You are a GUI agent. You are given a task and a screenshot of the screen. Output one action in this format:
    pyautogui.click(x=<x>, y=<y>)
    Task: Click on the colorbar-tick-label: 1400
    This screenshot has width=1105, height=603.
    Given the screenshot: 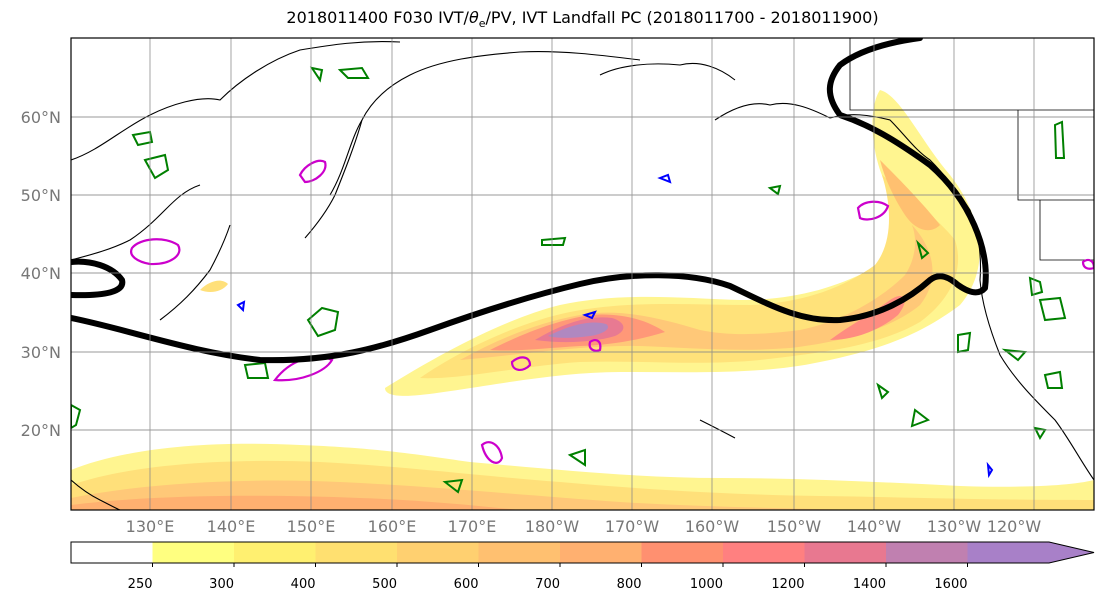 What is the action you would take?
    pyautogui.click(x=869, y=584)
    